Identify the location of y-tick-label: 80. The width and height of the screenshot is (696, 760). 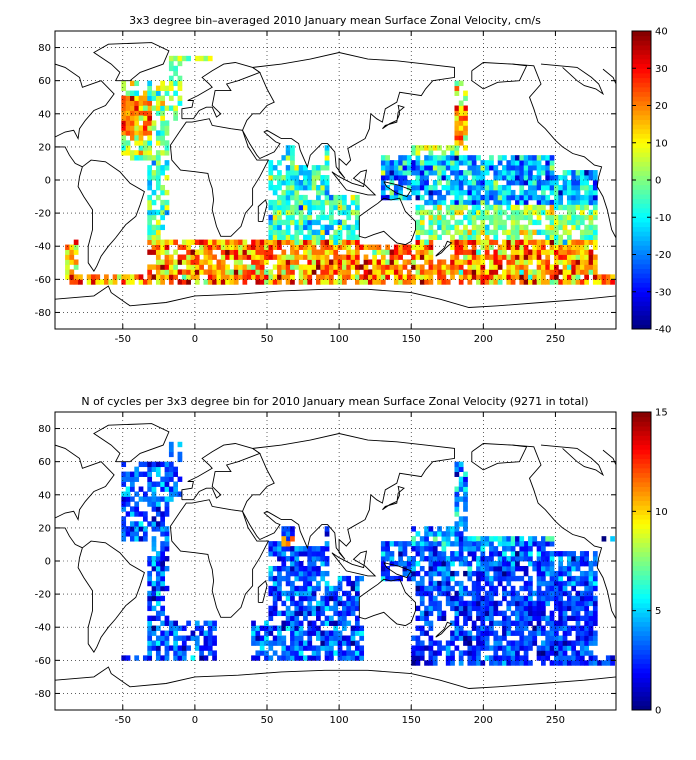
(44, 429).